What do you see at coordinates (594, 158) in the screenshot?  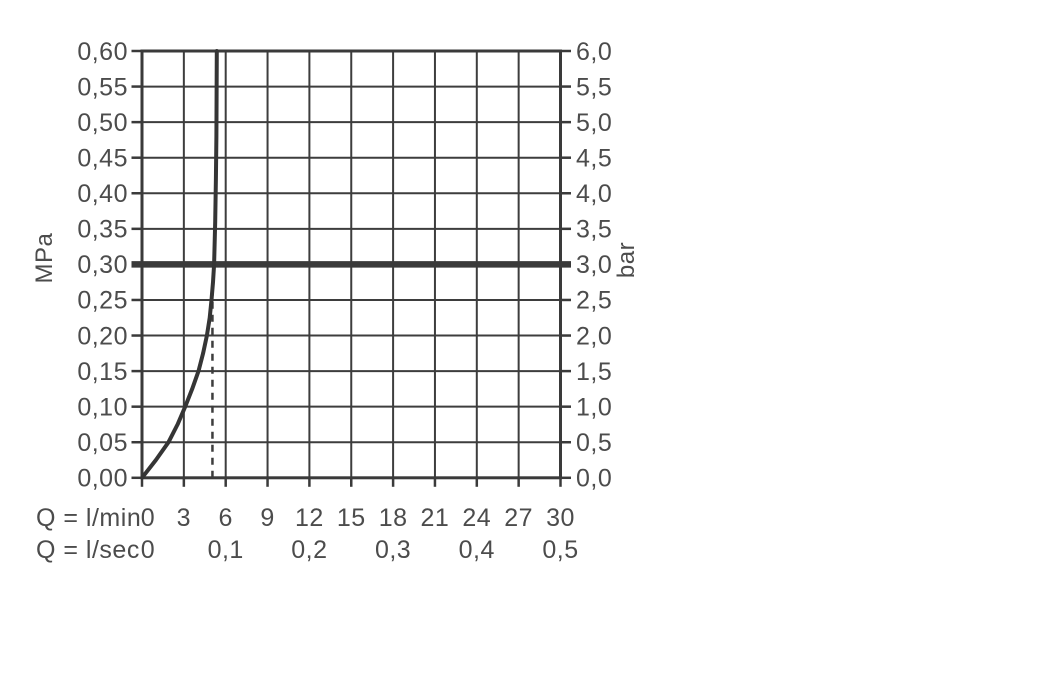 I see `right-axis-tick-label: 4,5` at bounding box center [594, 158].